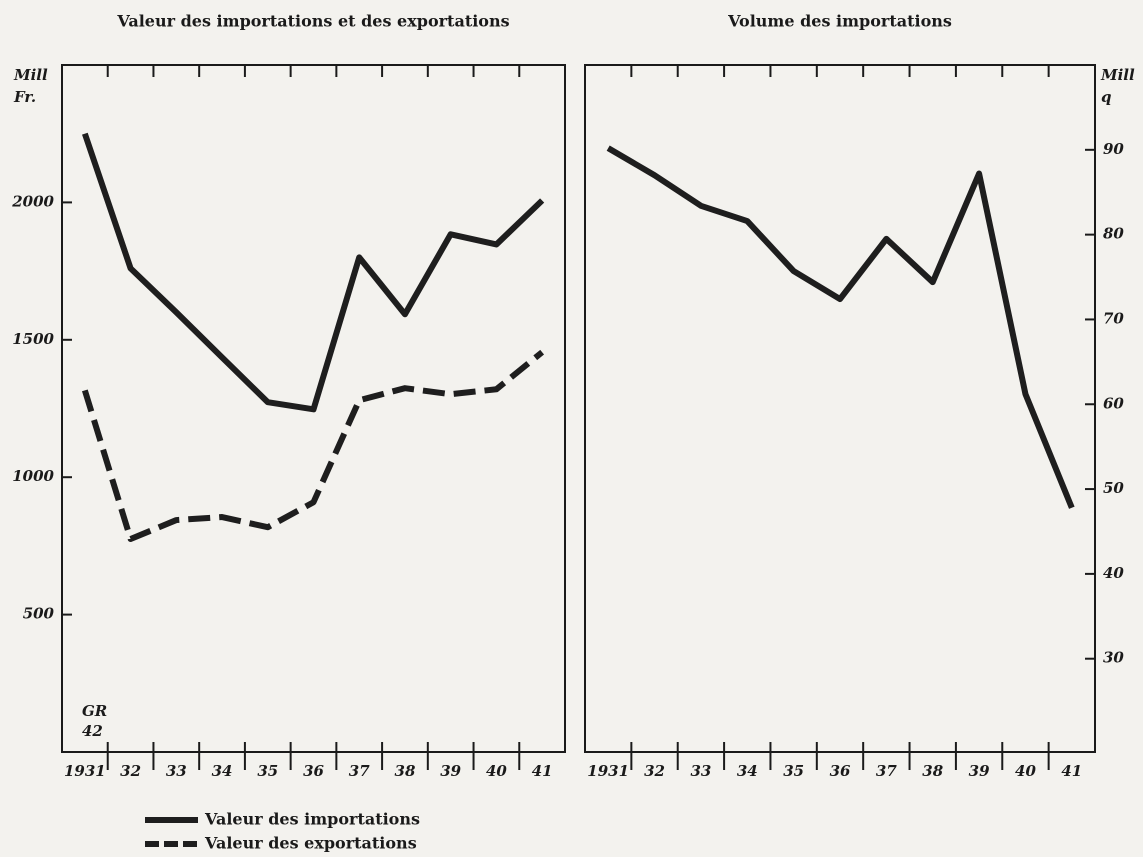 Image resolution: width=1143 pixels, height=857 pixels. I want to click on y-tick-label: 60, so click(1113, 403).